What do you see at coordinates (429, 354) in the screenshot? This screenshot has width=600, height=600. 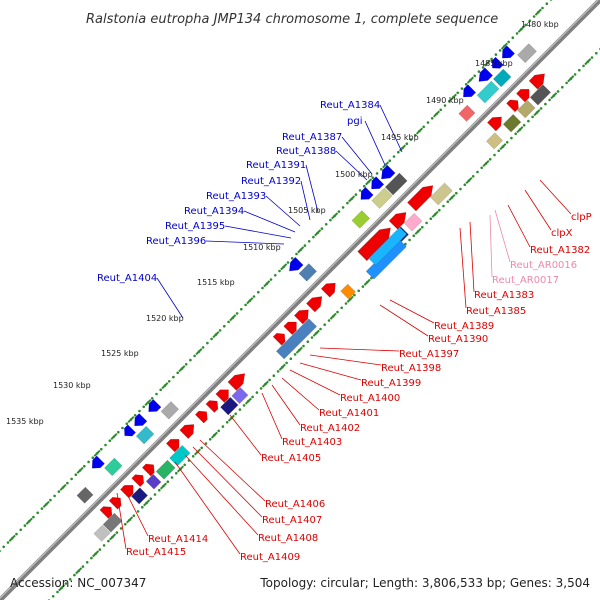 I see `minus-gene-label: Reut_A1397` at bounding box center [429, 354].